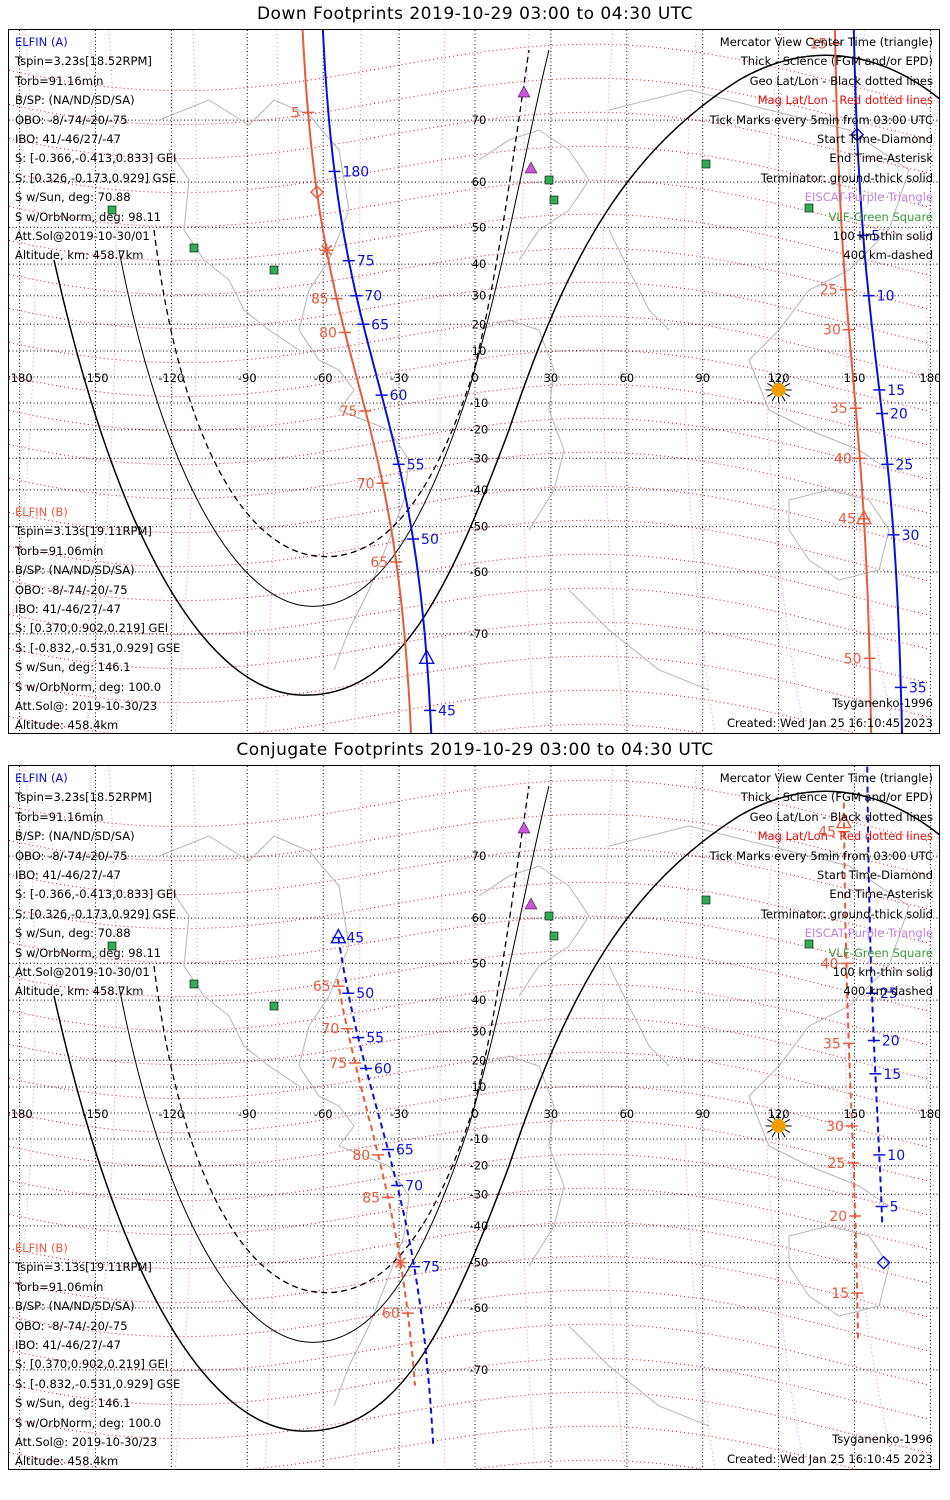 The height and width of the screenshot is (1500, 950). What do you see at coordinates (41, 778) in the screenshot?
I see `elfin-a-title: ELFIN (A)` at bounding box center [41, 778].